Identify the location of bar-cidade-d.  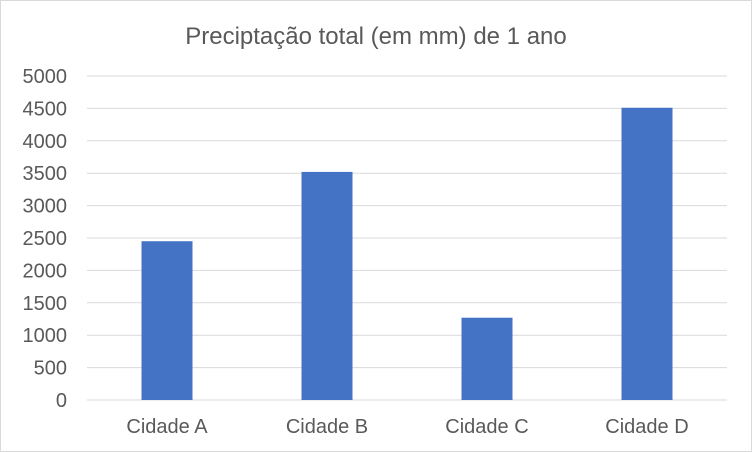
(647, 253).